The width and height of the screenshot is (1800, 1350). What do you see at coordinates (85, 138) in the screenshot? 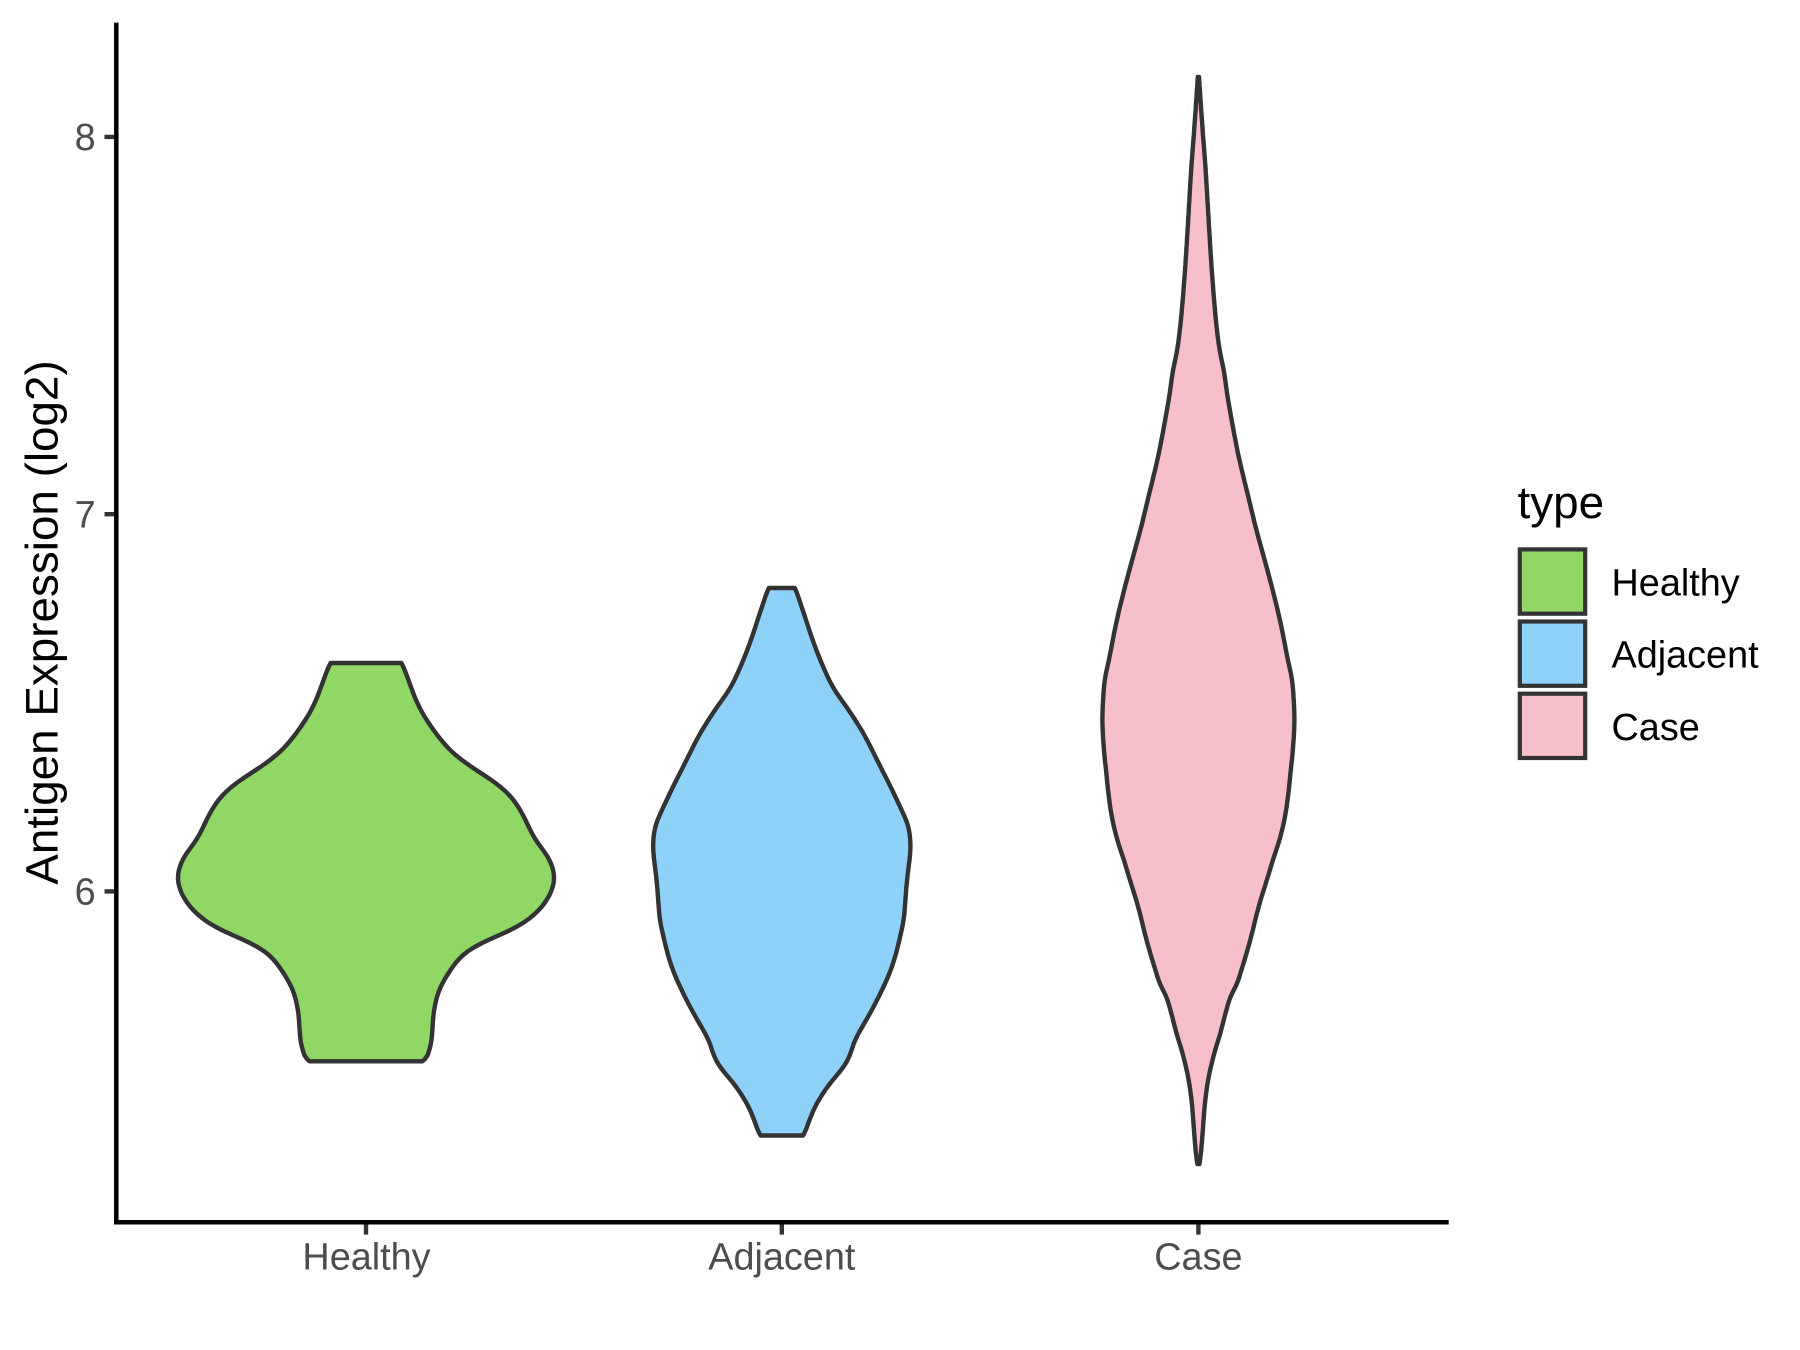
I see `svg-text: 8` at bounding box center [85, 138].